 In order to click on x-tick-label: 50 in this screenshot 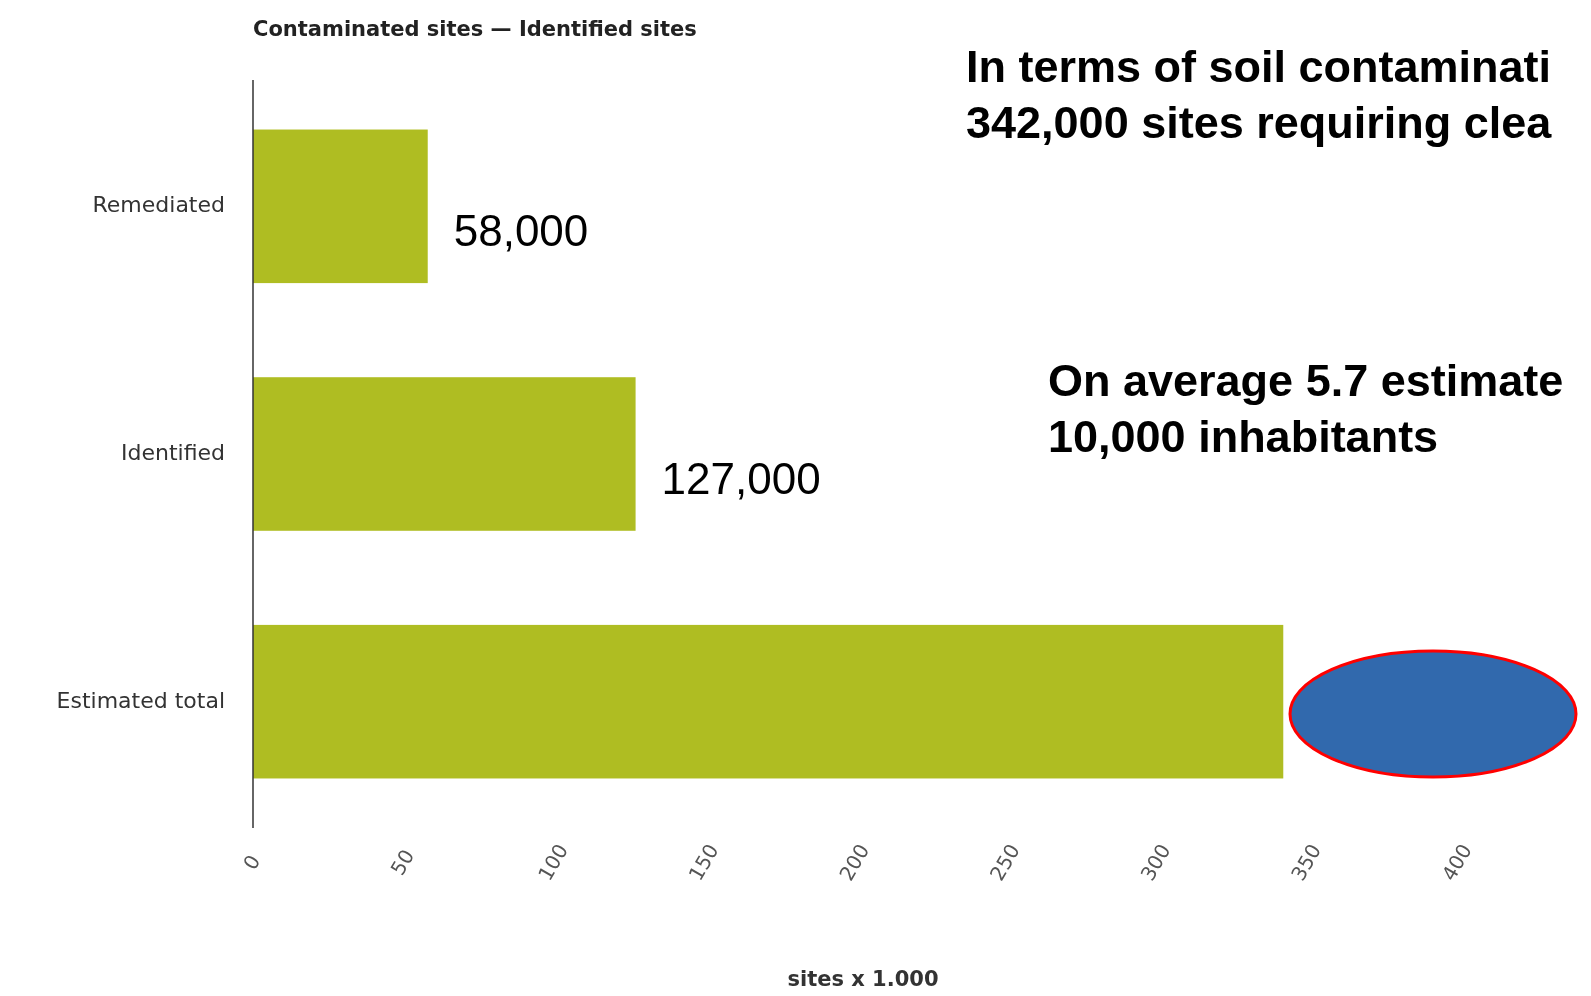, I will do `click(402, 862)`.